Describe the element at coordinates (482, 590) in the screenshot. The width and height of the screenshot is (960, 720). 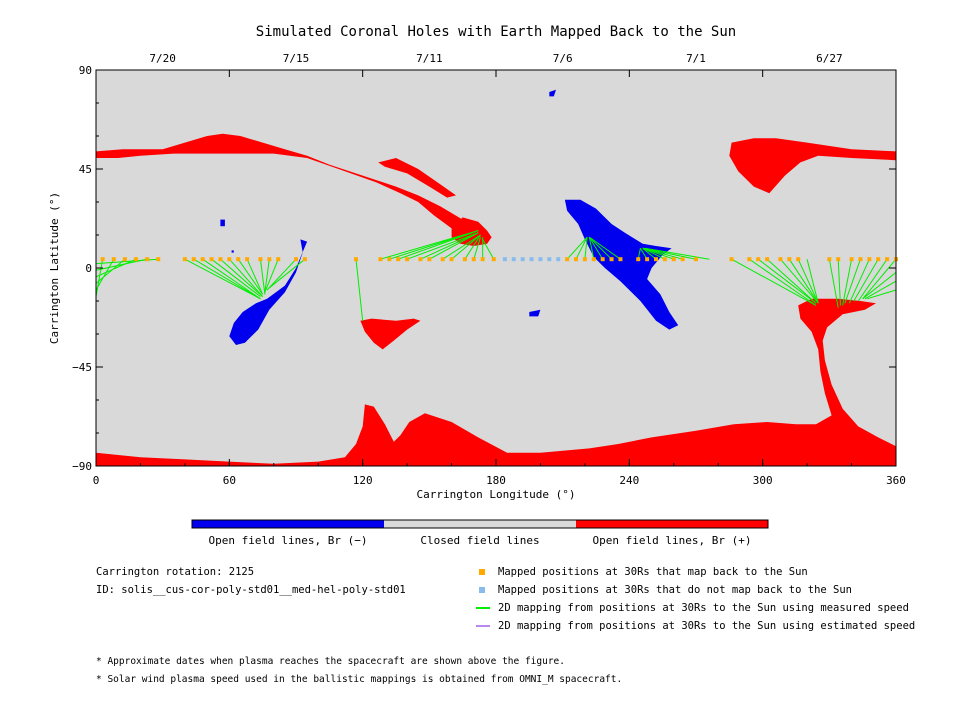
I see `legend-unmapped-symbol` at that location.